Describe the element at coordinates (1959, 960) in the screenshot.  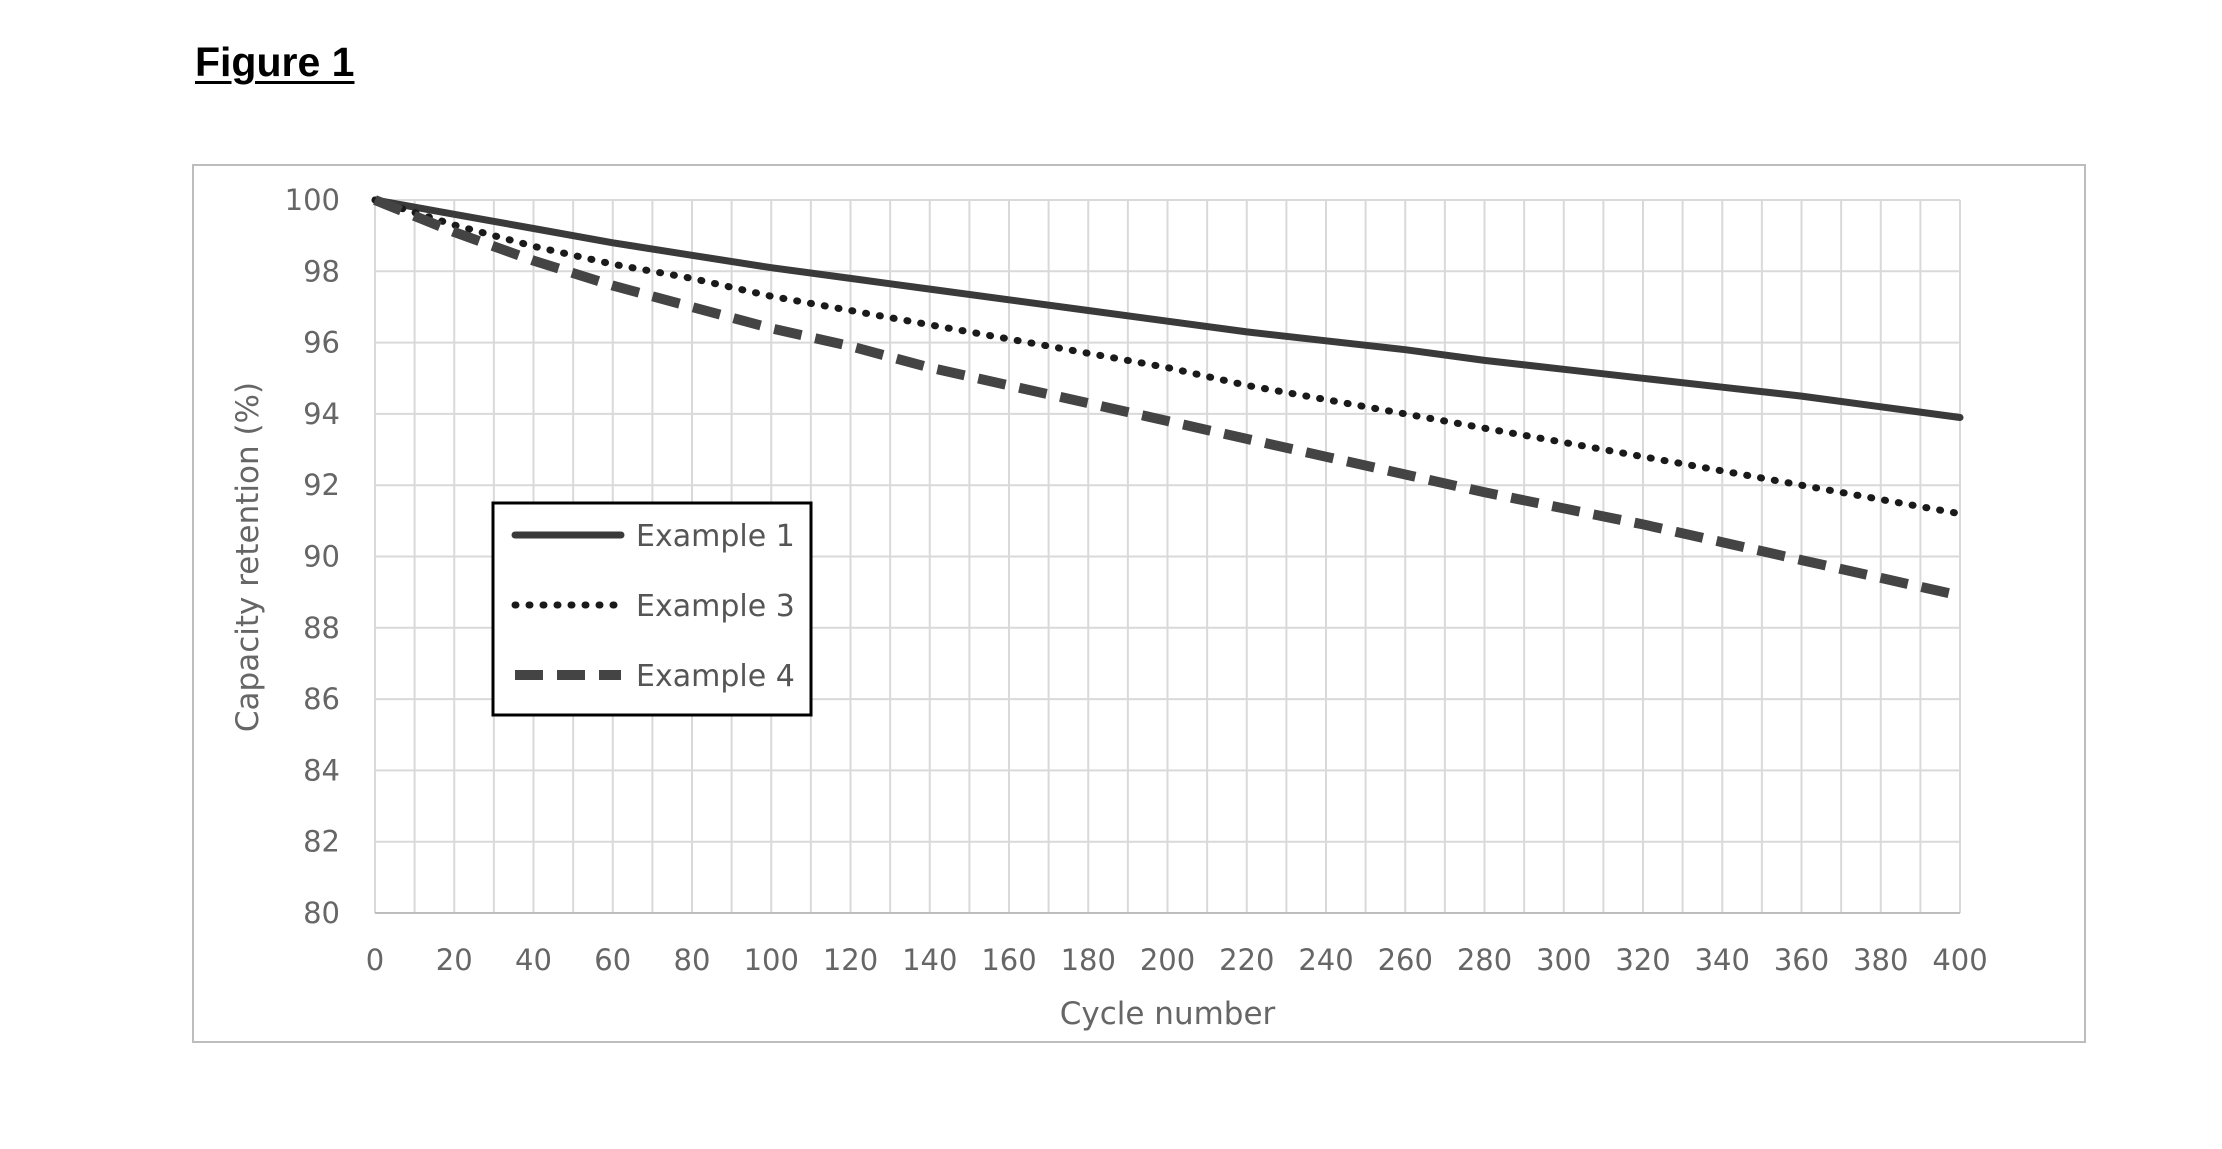
I see `x-tick-label: 400` at that location.